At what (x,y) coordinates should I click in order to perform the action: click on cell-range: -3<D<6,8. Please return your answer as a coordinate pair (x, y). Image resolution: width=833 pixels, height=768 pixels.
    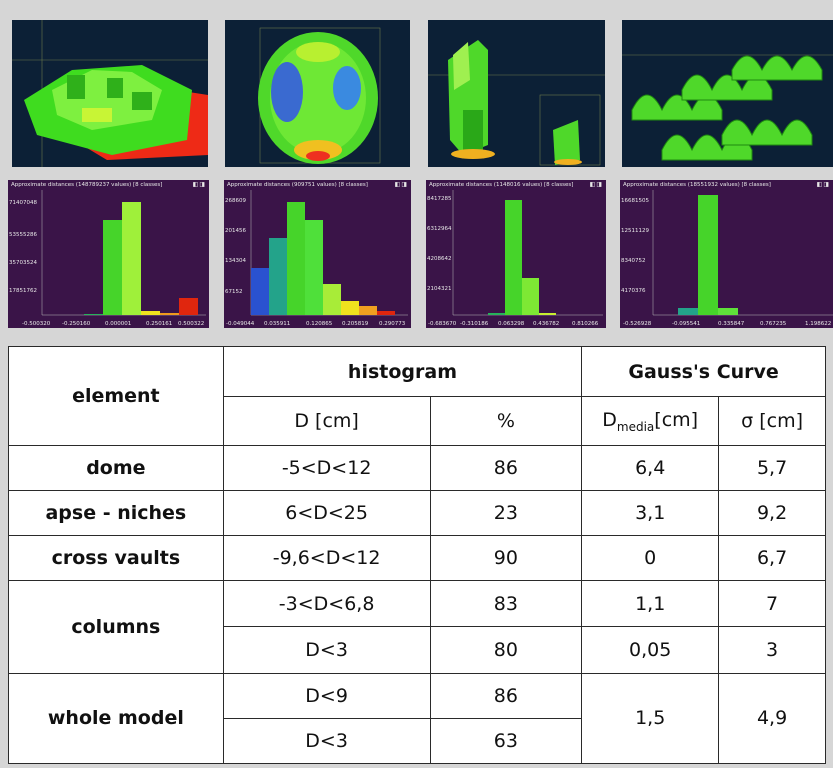
    Looking at the image, I should click on (326, 604).